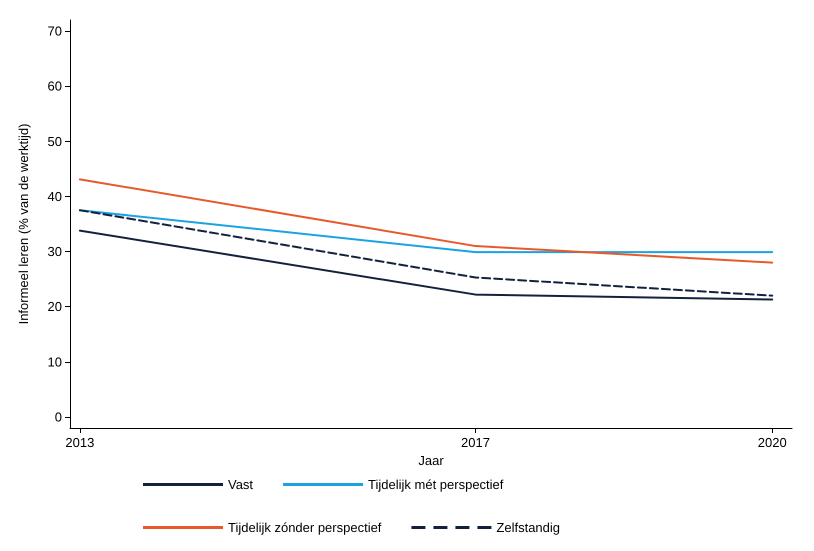  I want to click on x-tick-label: 2013, so click(79, 442).